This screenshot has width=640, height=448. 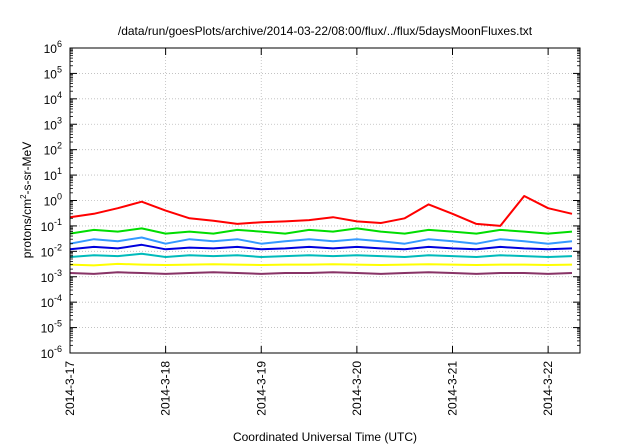 What do you see at coordinates (357, 388) in the screenshot?
I see `x-tick-label: 2014-3-20` at bounding box center [357, 388].